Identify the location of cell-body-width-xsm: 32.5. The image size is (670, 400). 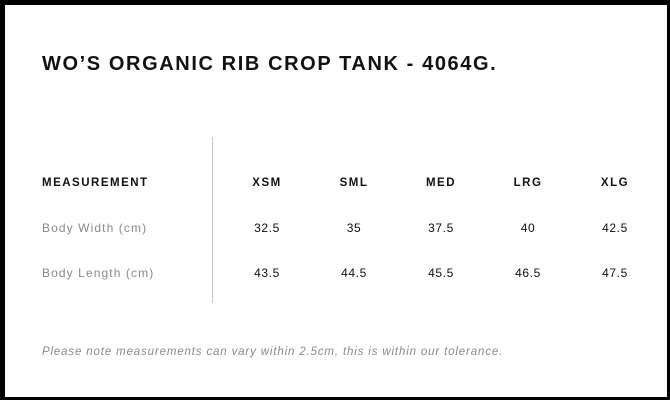
(267, 228).